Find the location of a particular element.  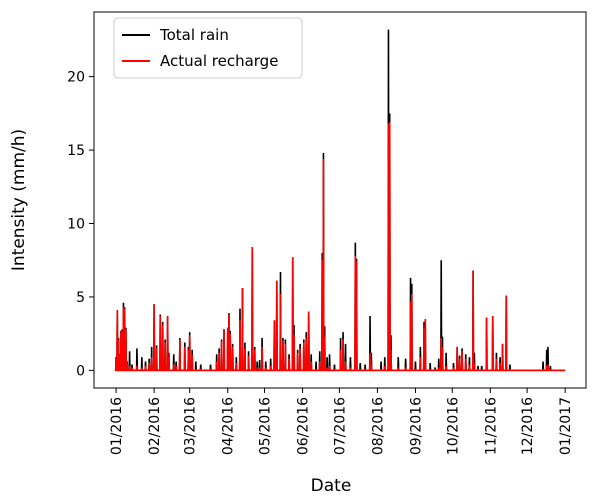

x-axis-label: Date is located at coordinates (331, 486).